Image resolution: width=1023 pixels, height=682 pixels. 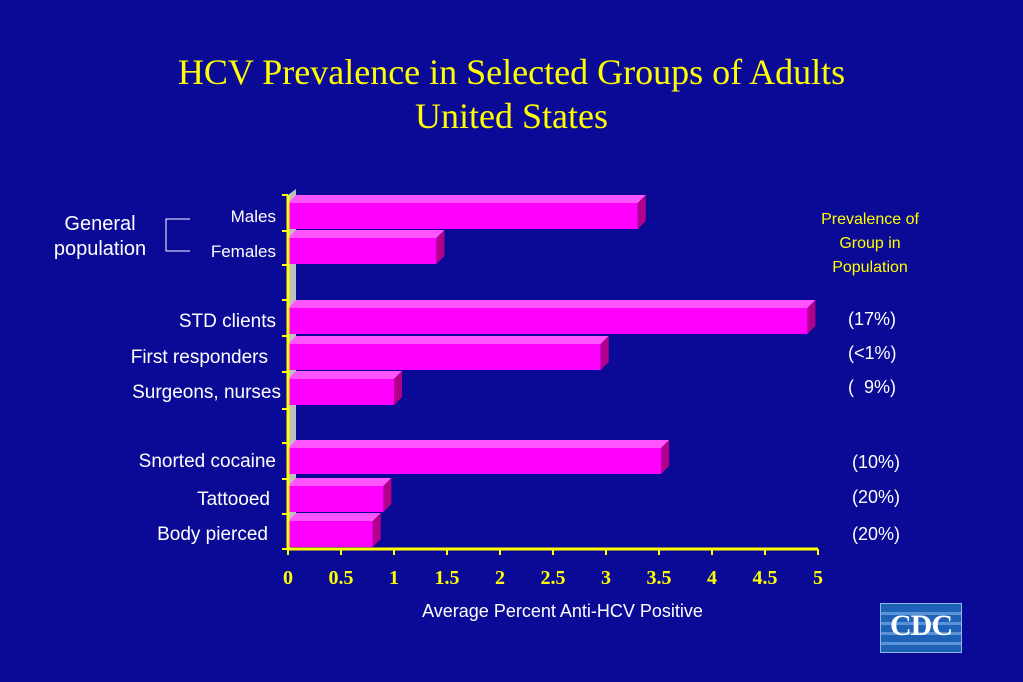 I want to click on prevalence-value: (17%), so click(x=872, y=319).